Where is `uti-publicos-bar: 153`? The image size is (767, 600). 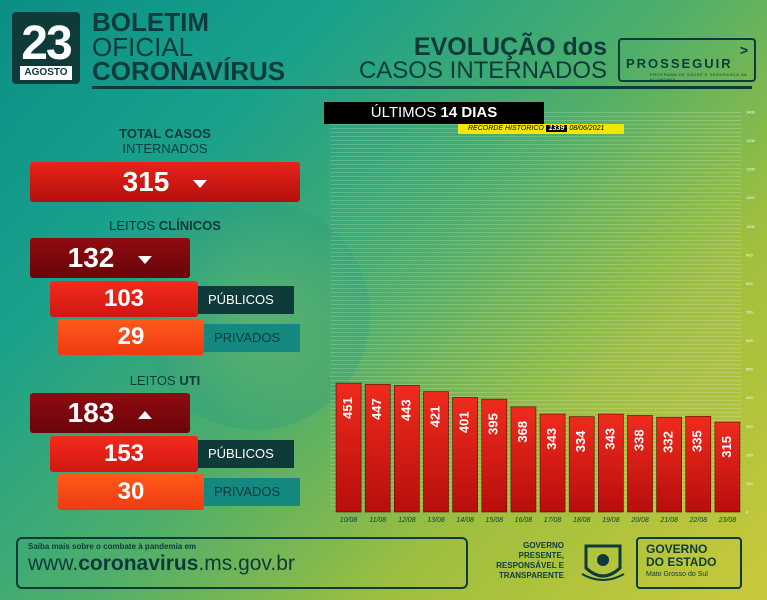
uti-publicos-bar: 153 is located at coordinates (124, 454).